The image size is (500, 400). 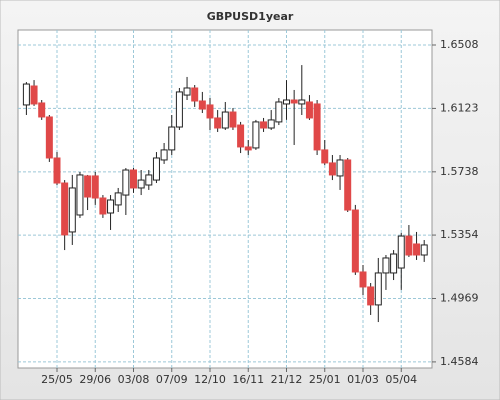 I want to click on y-tick-label: 1.5354, so click(x=459, y=234).